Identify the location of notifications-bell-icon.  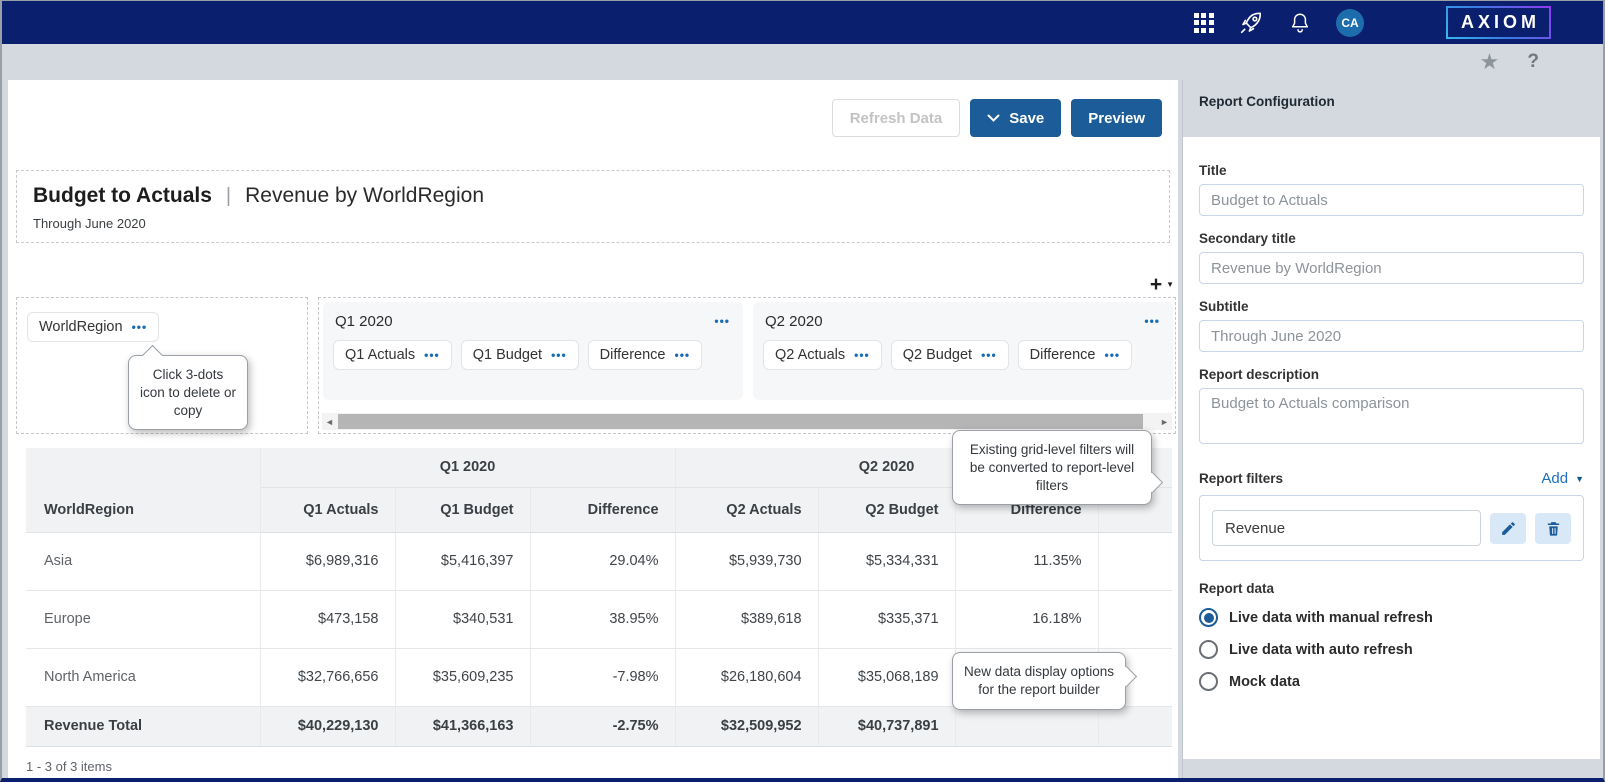
(1300, 23).